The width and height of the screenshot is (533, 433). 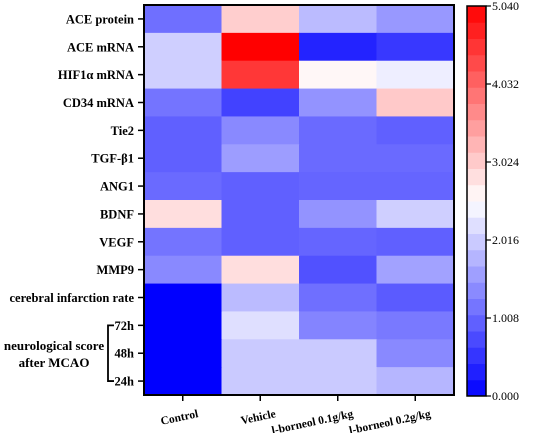 I want to click on row-label-72h: 72h, so click(x=125, y=326).